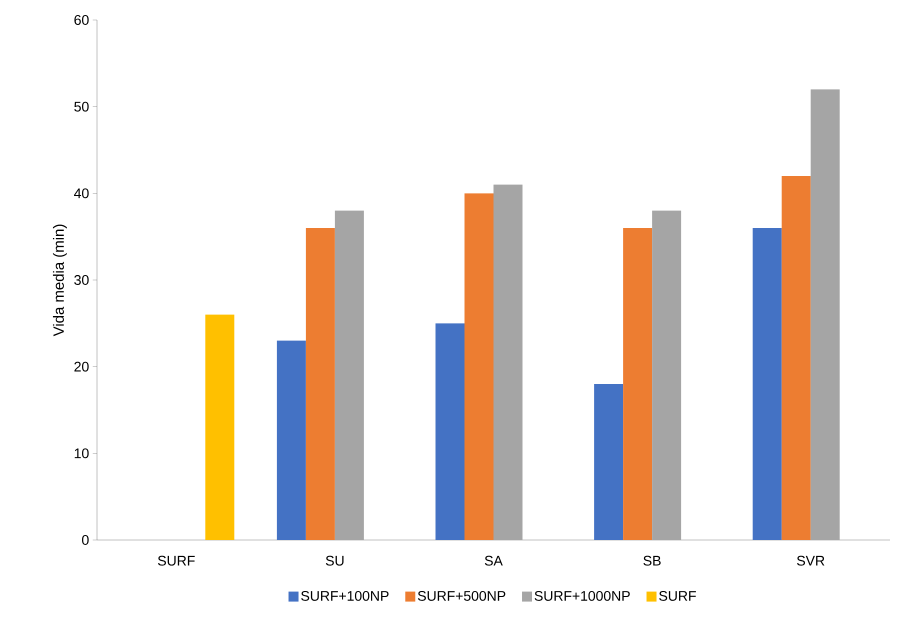  Describe the element at coordinates (345, 595) in the screenshot. I see `legend-label: SURF+100NP` at that location.